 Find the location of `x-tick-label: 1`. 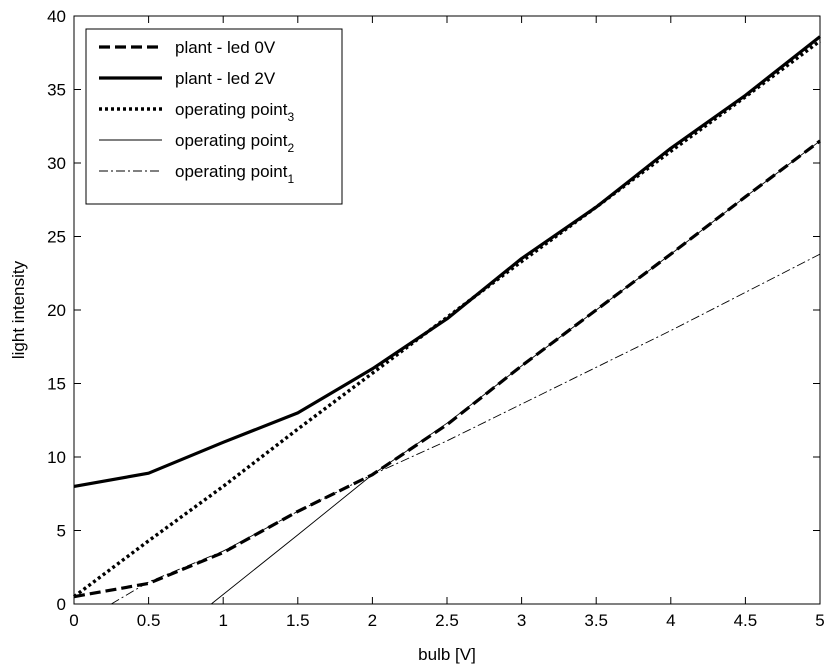

x-tick-label: 1 is located at coordinates (222, 620).